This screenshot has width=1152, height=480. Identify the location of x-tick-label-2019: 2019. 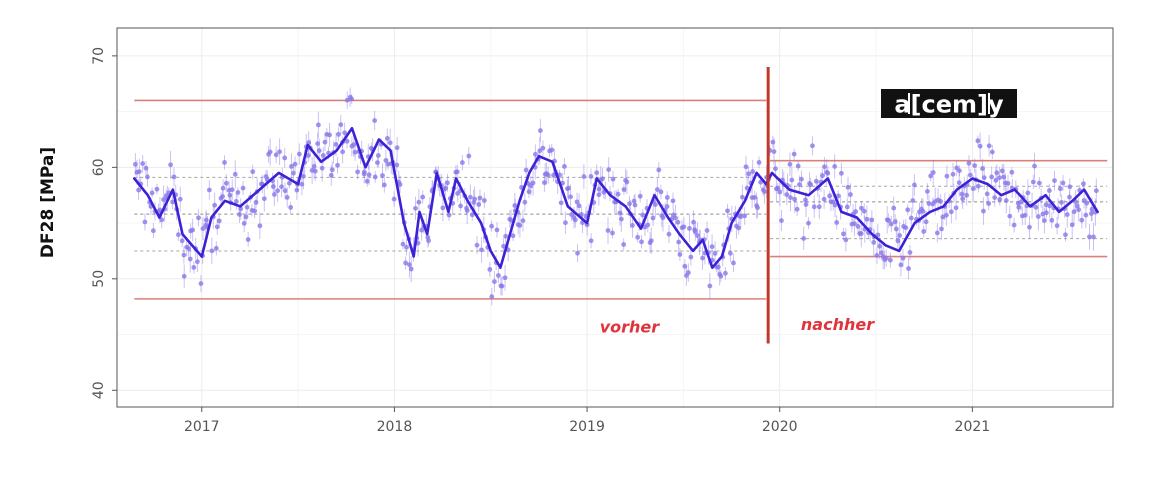
(587, 427).